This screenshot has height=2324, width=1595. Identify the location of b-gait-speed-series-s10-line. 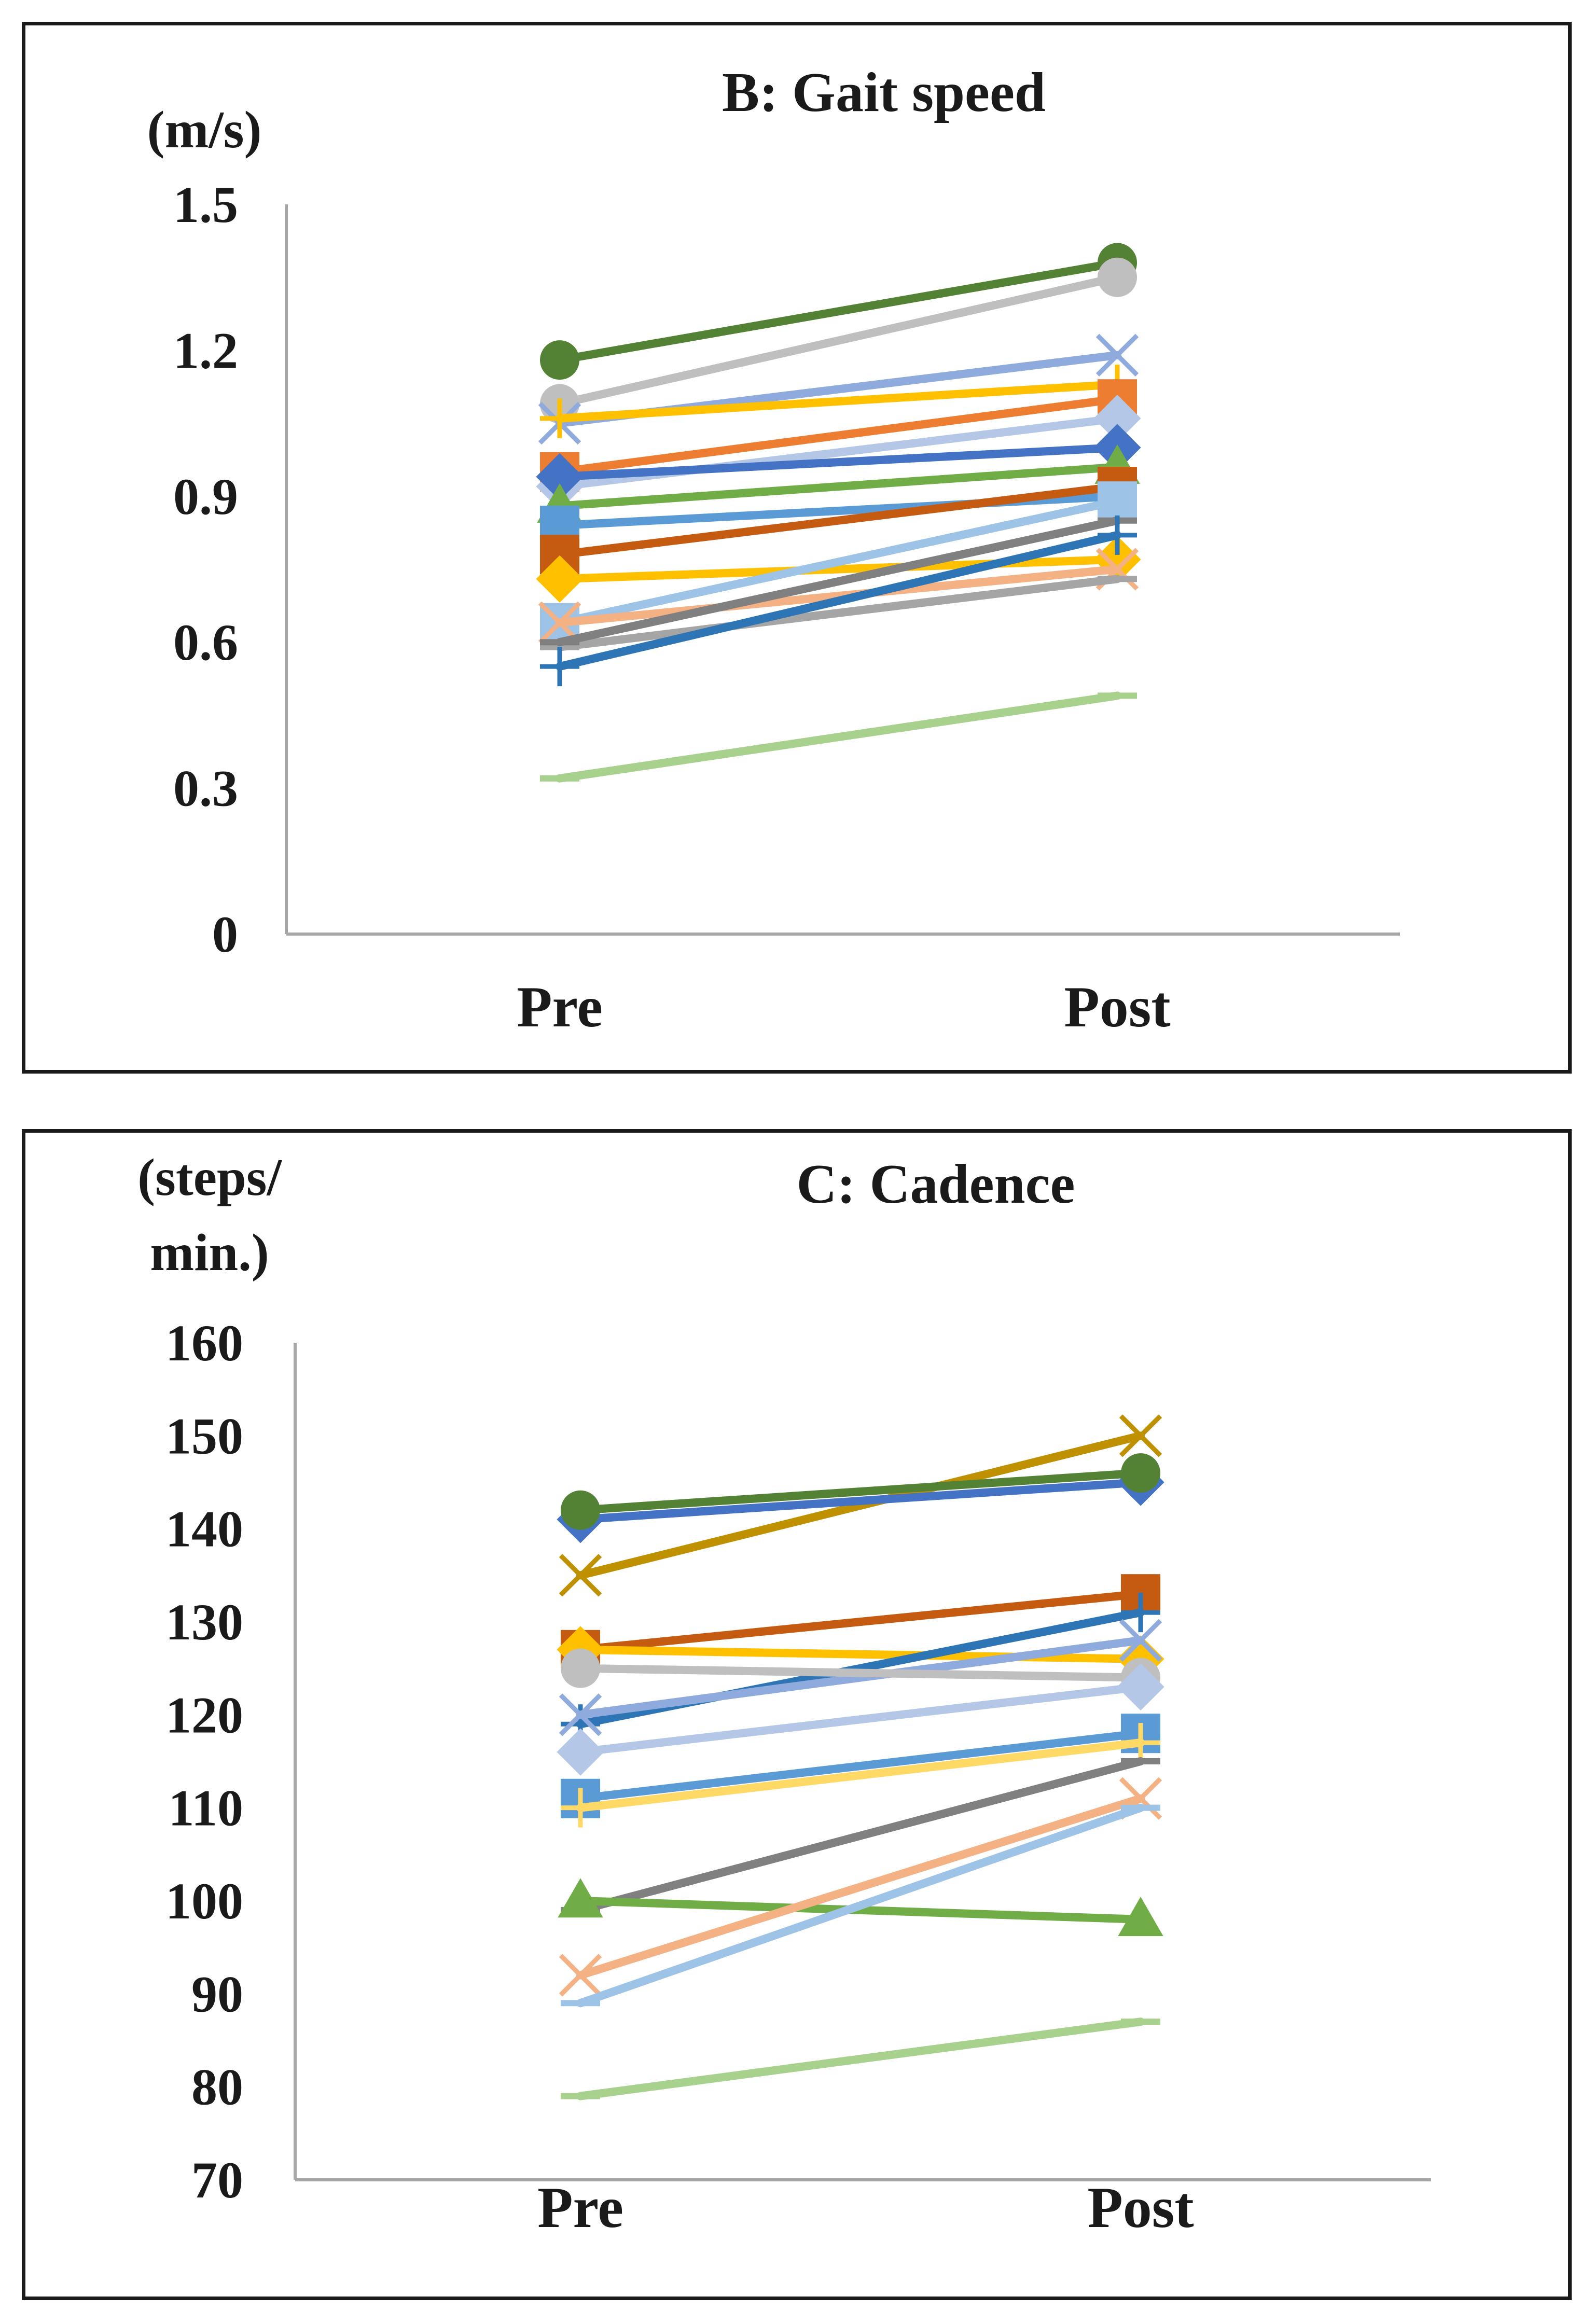
(838, 520).